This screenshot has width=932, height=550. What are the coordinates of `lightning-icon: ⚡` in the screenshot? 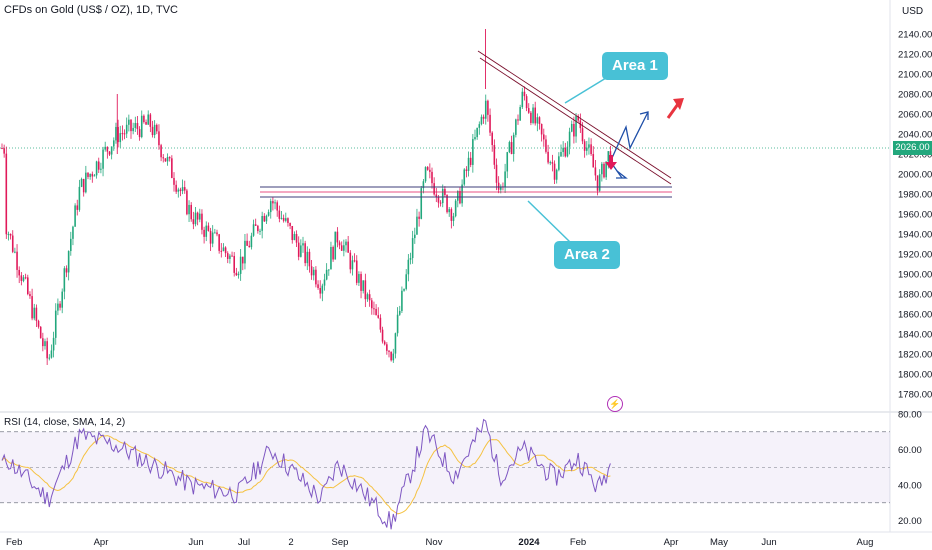 It's located at (615, 404).